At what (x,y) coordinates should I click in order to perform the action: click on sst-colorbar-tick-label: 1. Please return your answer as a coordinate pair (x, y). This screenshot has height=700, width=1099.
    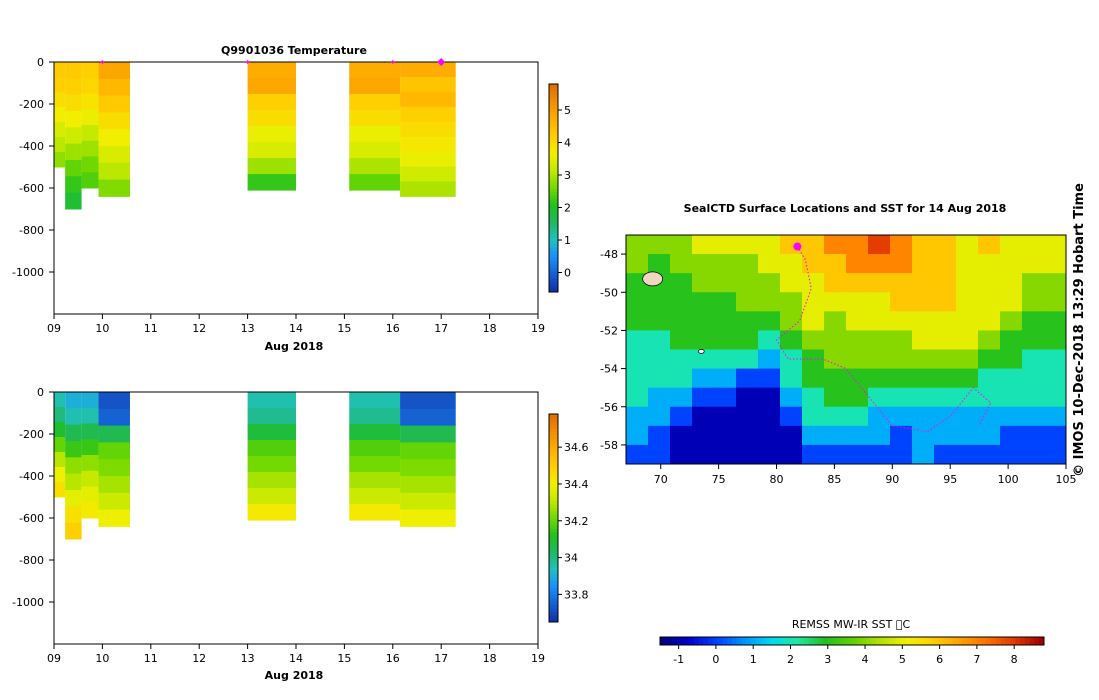
    Looking at the image, I should click on (753, 659).